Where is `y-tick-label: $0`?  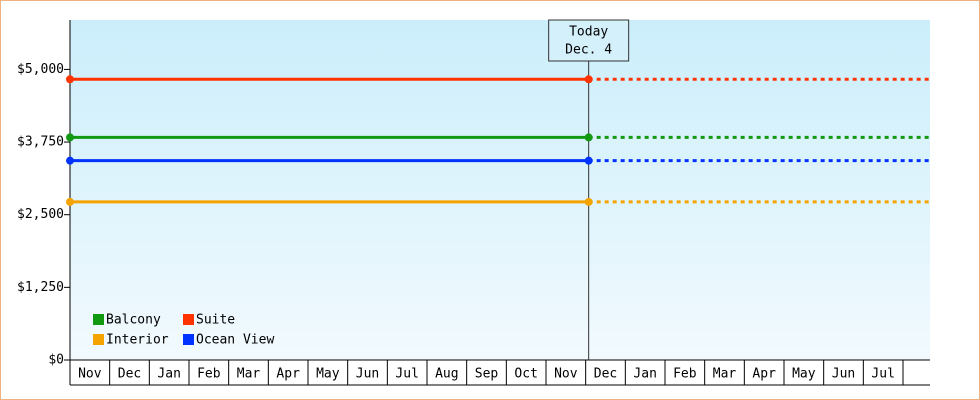 y-tick-label: $0 is located at coordinates (56, 360).